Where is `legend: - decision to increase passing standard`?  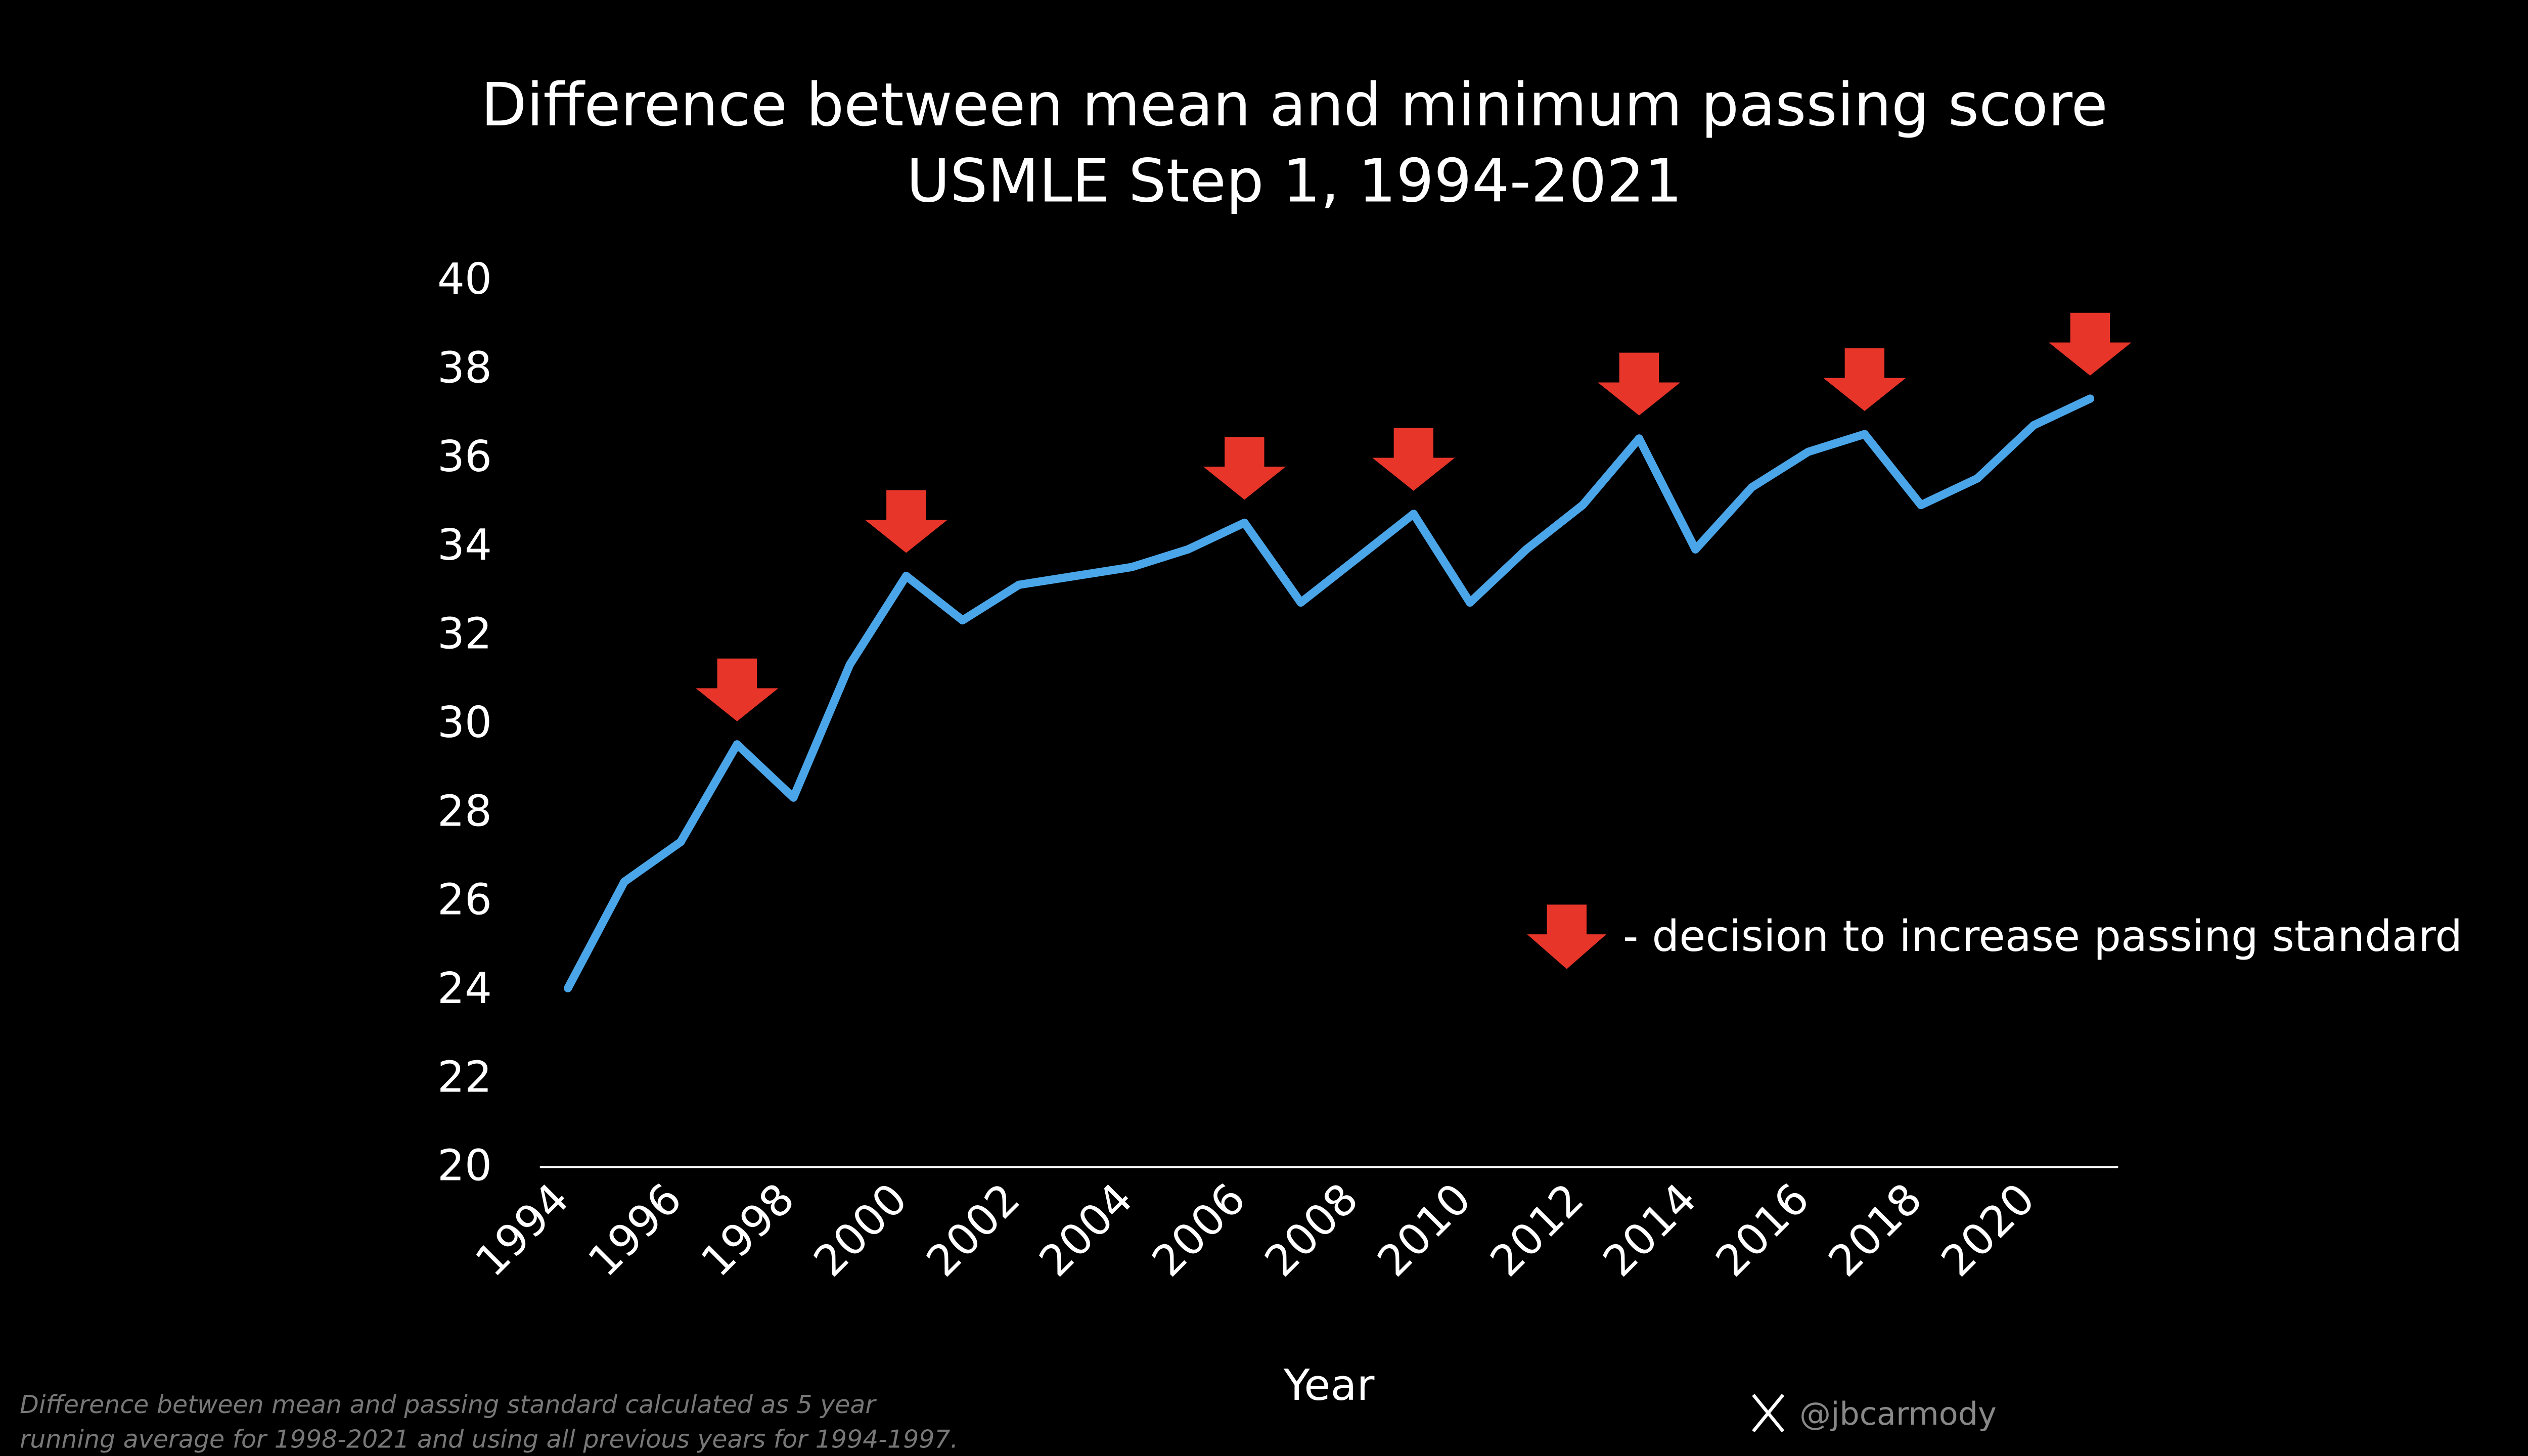 legend: - decision to increase passing standard is located at coordinates (1995, 936).